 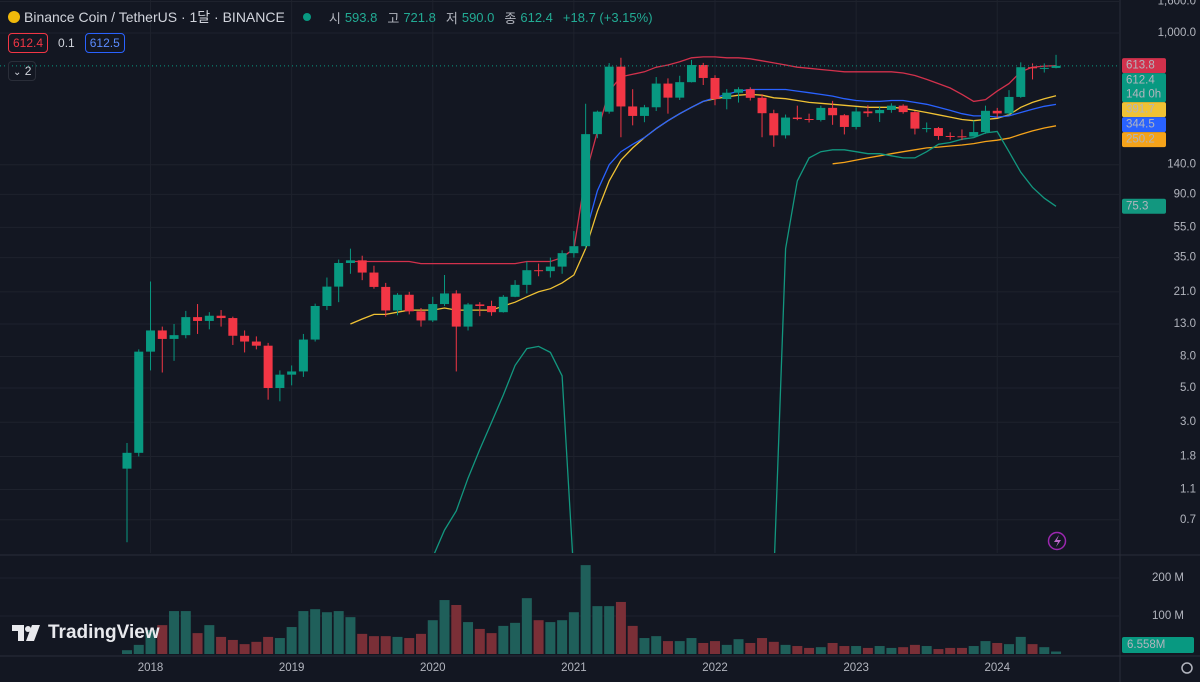 What do you see at coordinates (1137, 206) in the screenshot?
I see `price-tag-label: 75.3` at bounding box center [1137, 206].